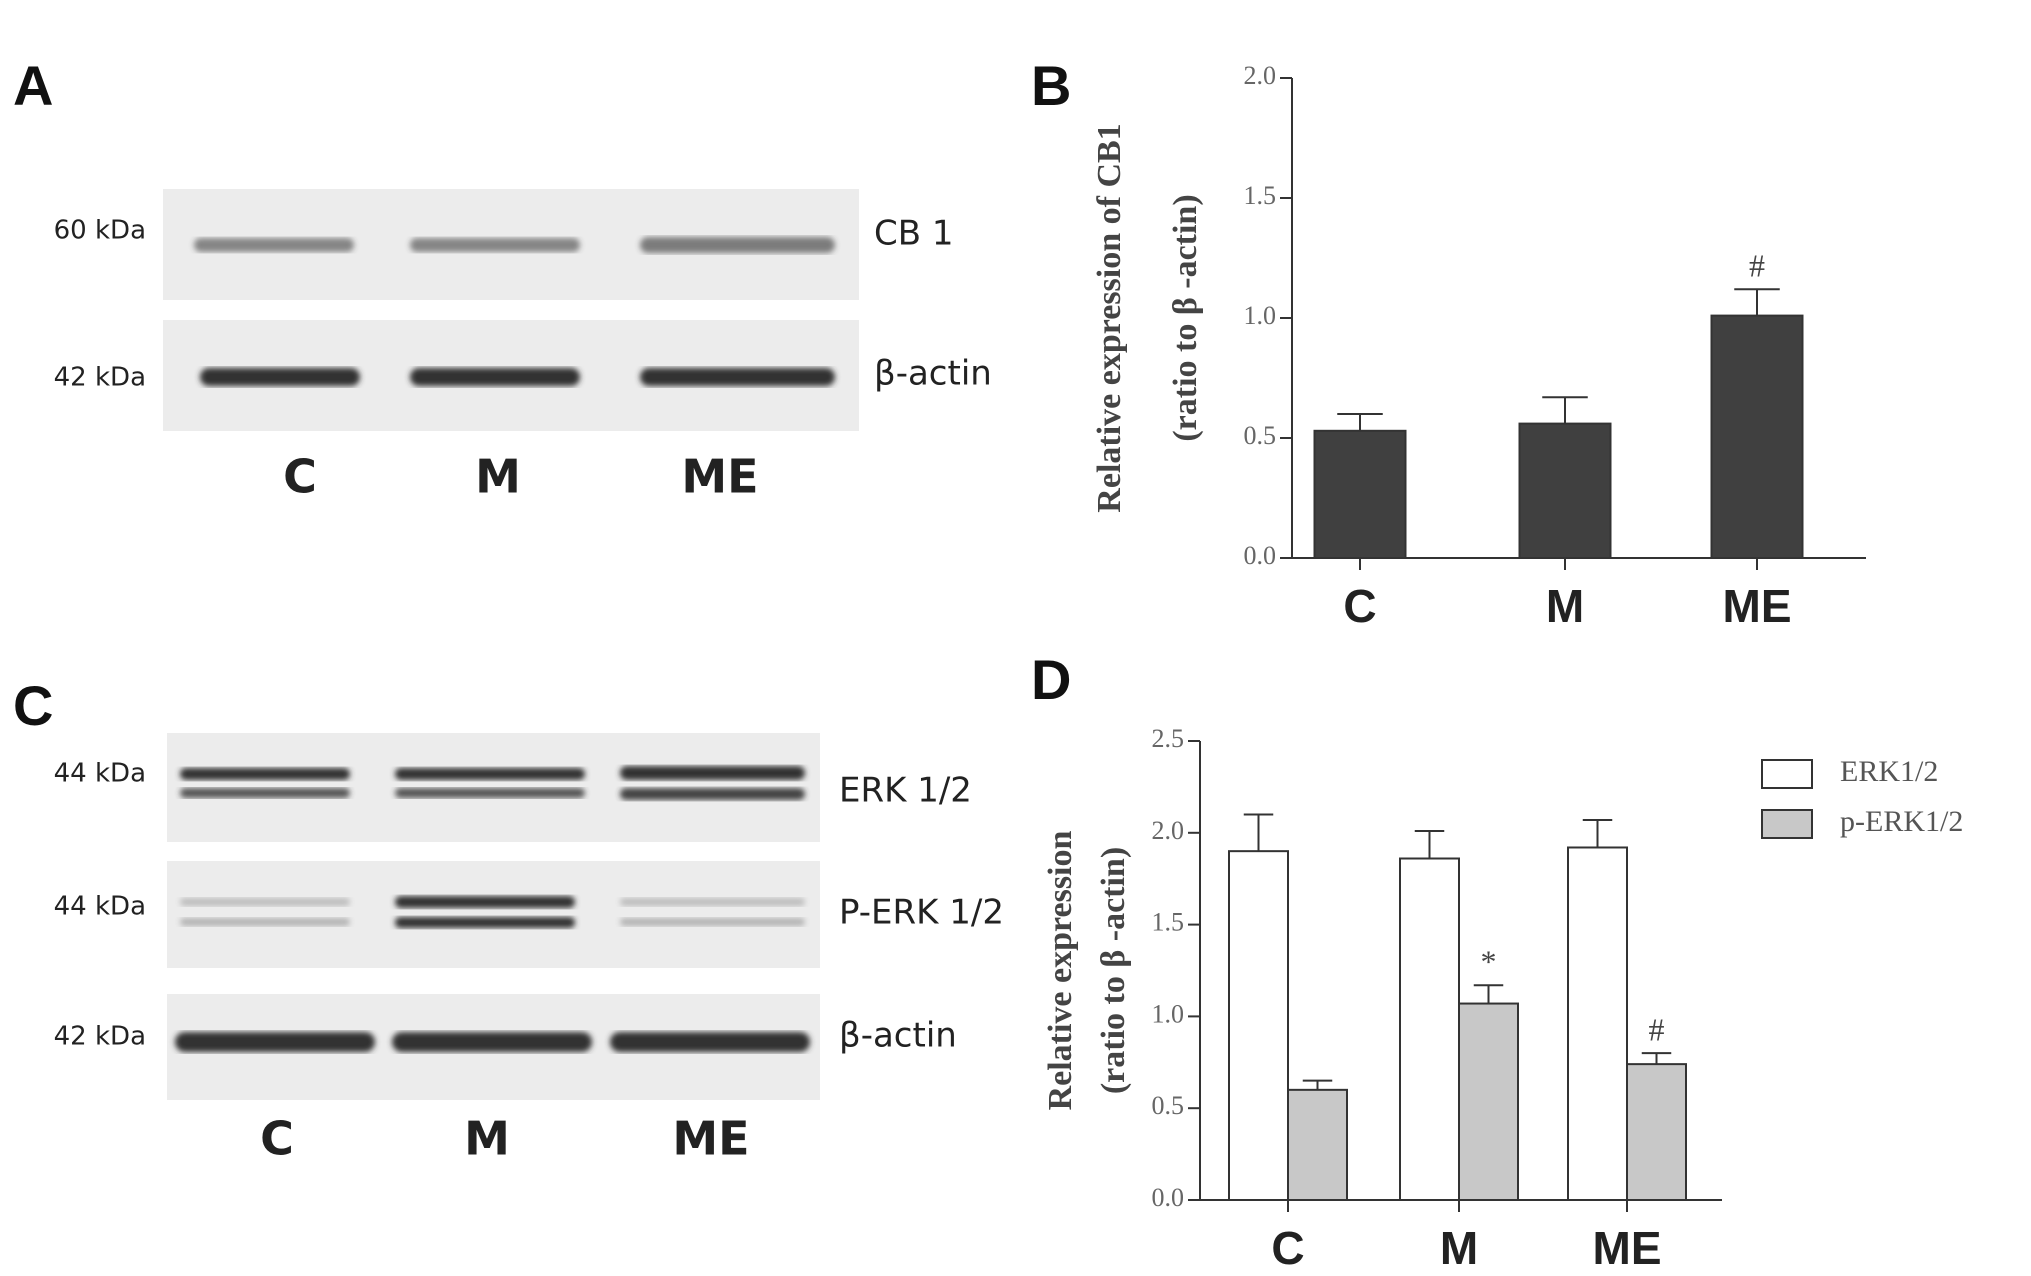  Describe the element at coordinates (33, 85) in the screenshot. I see `panel-label: A` at that location.